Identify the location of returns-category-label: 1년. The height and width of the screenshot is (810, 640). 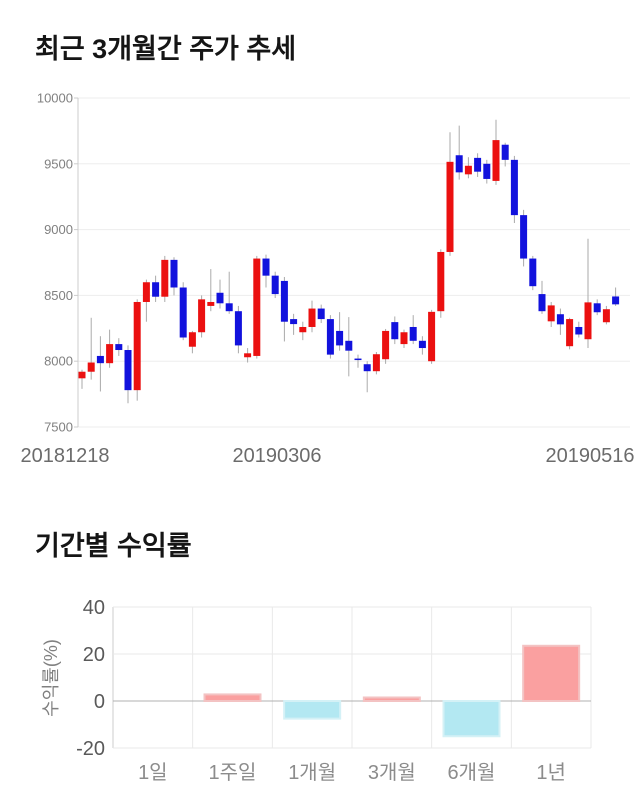
(551, 772).